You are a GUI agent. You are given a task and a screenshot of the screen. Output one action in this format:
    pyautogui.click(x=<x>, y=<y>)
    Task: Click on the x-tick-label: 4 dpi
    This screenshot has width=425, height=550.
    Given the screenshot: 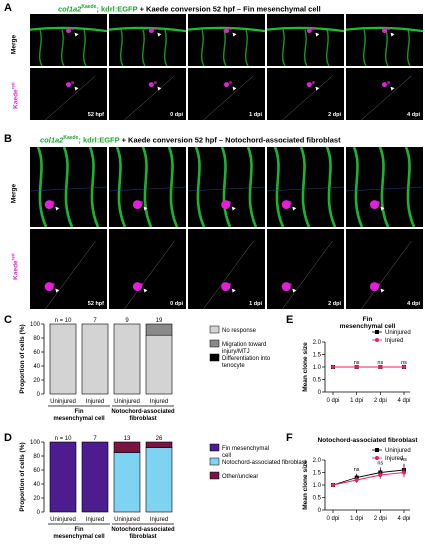 What is the action you would take?
    pyautogui.click(x=403, y=401)
    